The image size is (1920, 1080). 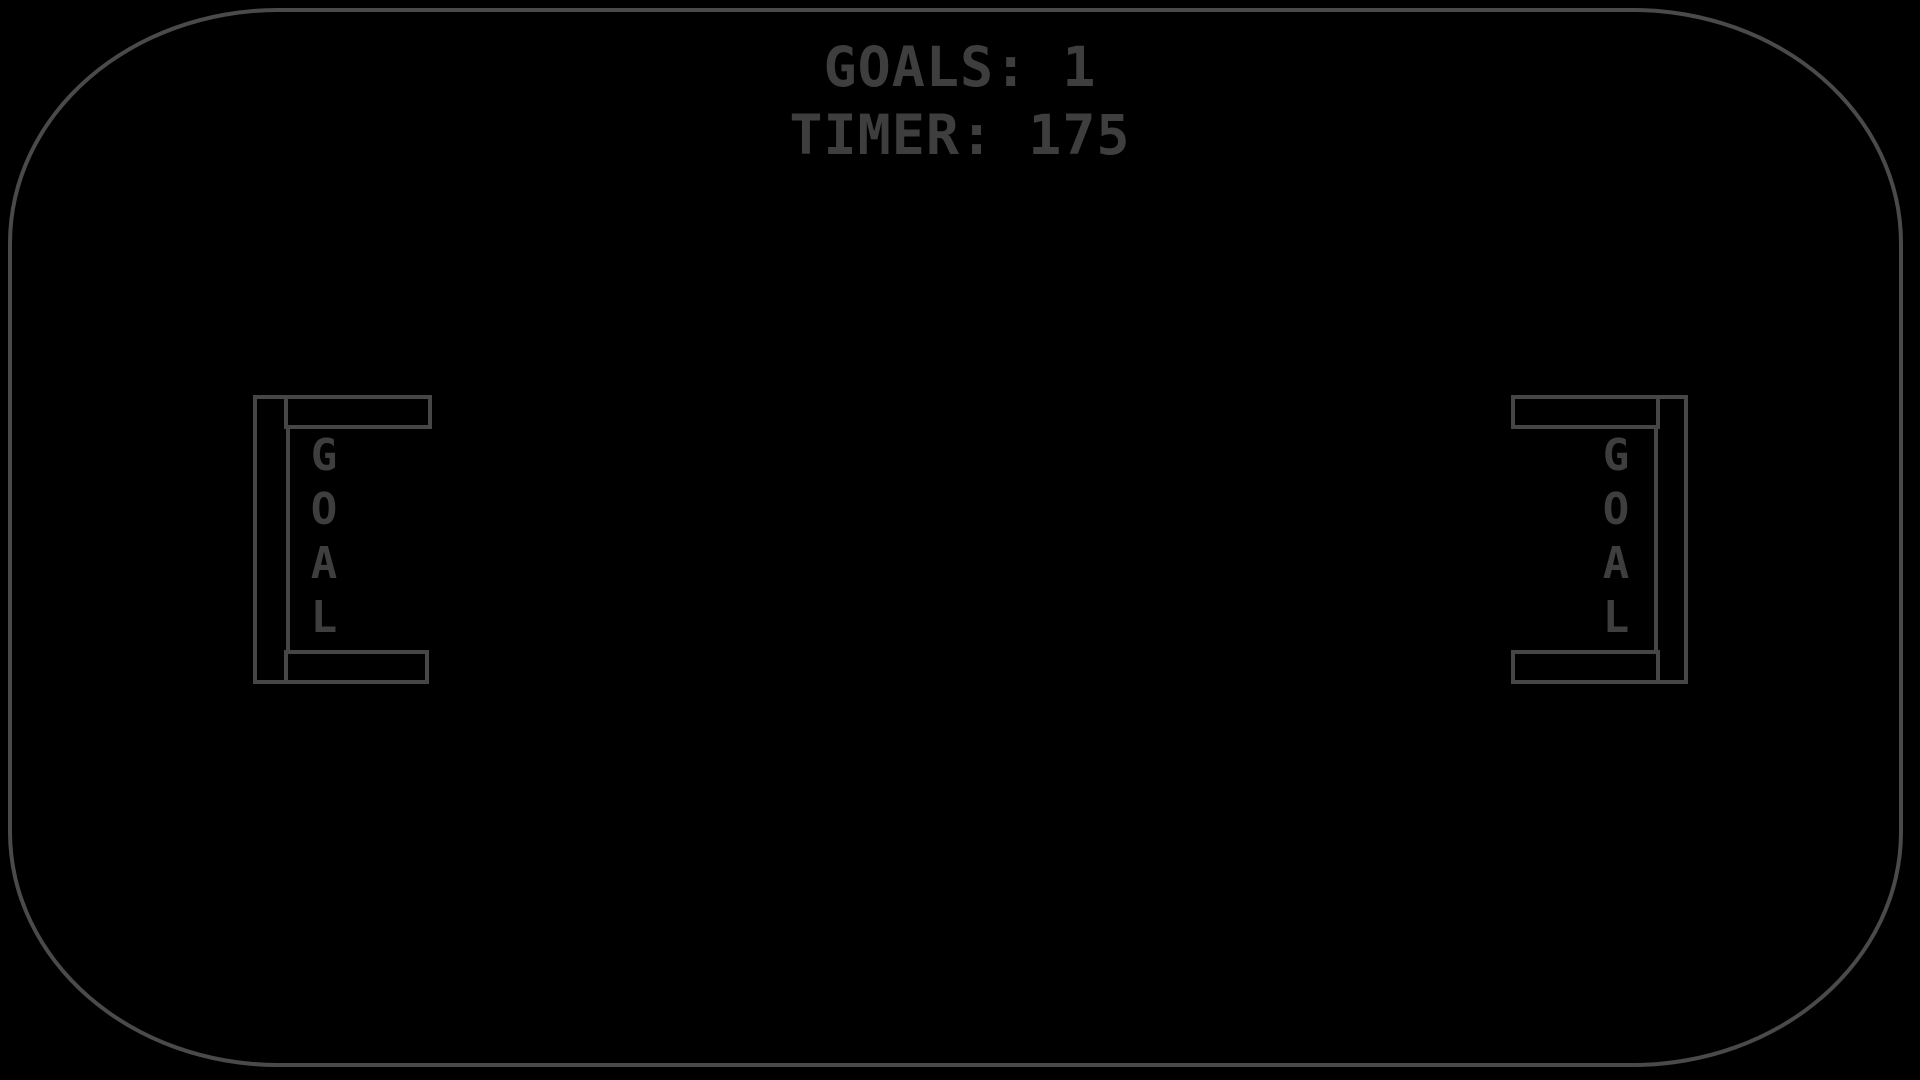 I want to click on right-goal: G O A L, so click(x=1599, y=539).